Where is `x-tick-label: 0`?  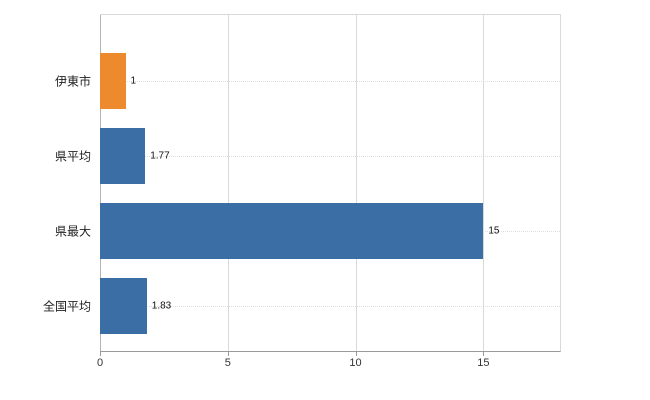
x-tick-label: 0 is located at coordinates (100, 363).